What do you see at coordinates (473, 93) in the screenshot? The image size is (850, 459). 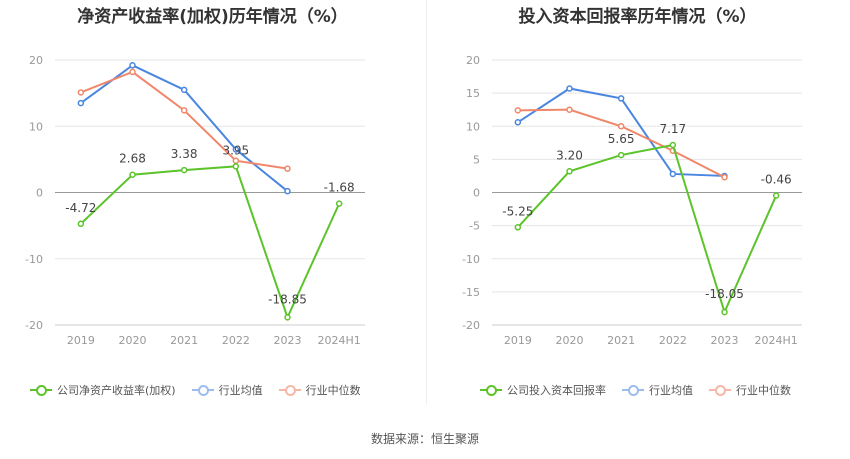 I see `y-tick-label: 15` at bounding box center [473, 93].